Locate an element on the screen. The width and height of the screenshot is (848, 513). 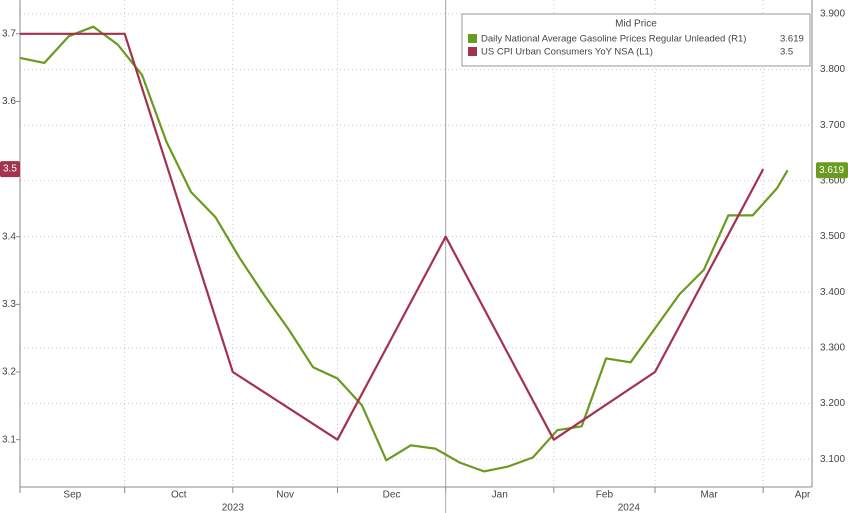
x-tick-label: Oct is located at coordinates (179, 495).